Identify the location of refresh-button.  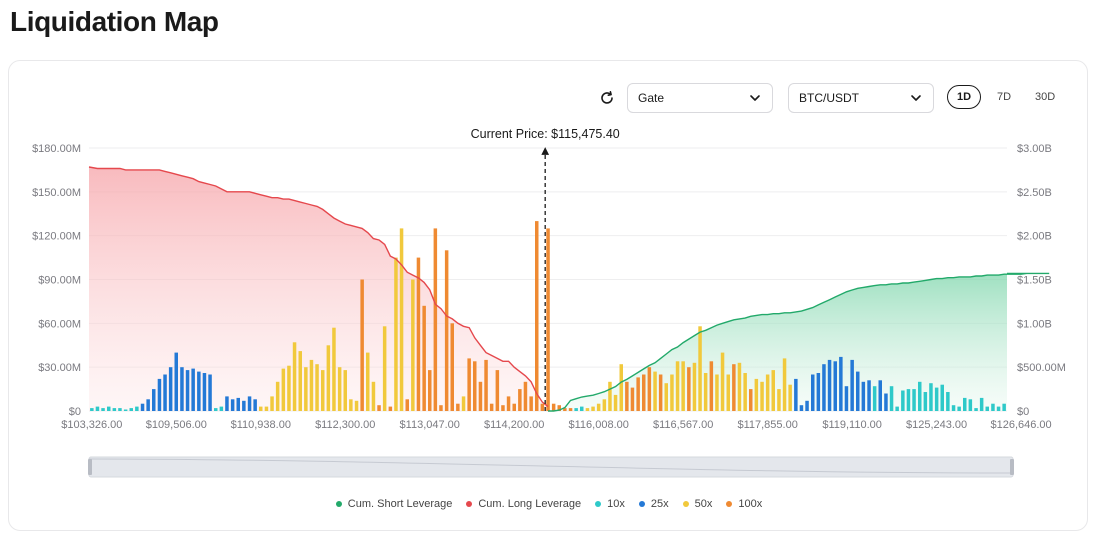
(607, 98).